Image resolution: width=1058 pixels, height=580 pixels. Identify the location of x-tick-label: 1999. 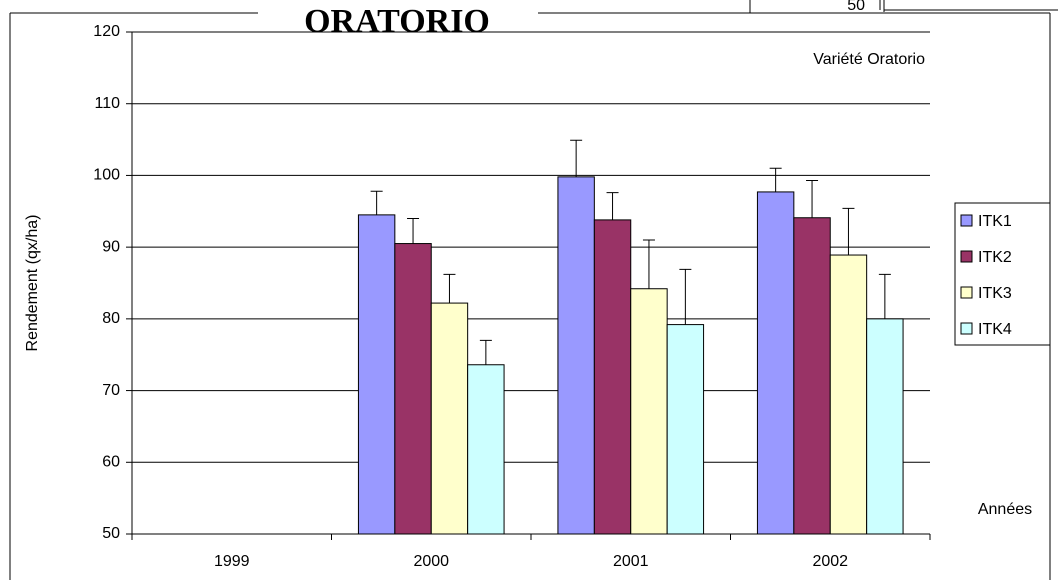
(232, 561).